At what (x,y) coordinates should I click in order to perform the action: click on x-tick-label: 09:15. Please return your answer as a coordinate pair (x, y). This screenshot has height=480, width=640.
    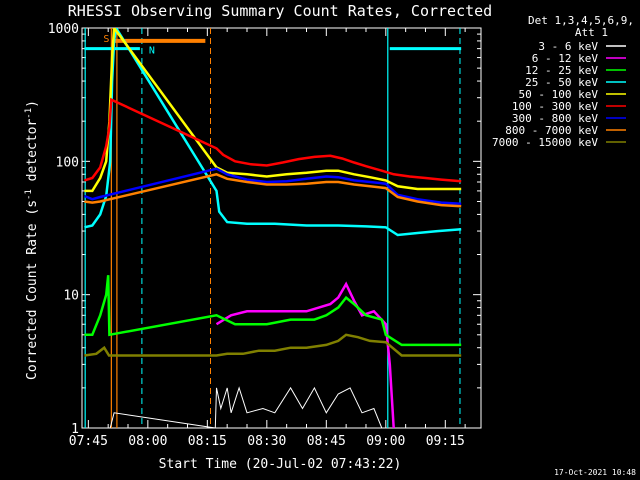
    Looking at the image, I should click on (445, 441).